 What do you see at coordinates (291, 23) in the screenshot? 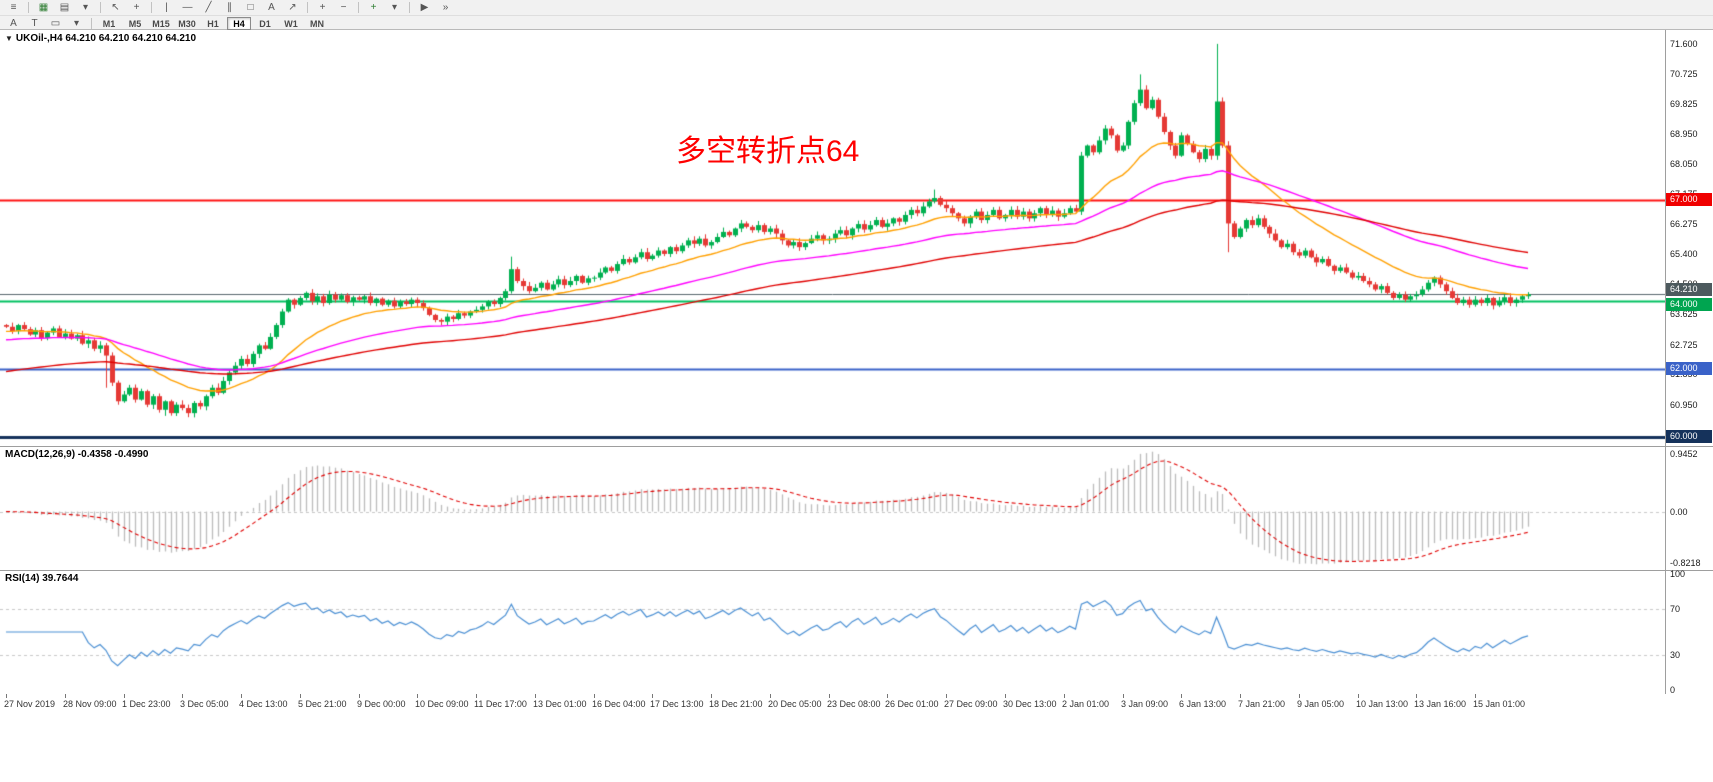
I see `timeframe-button-w1: W1` at bounding box center [291, 23].